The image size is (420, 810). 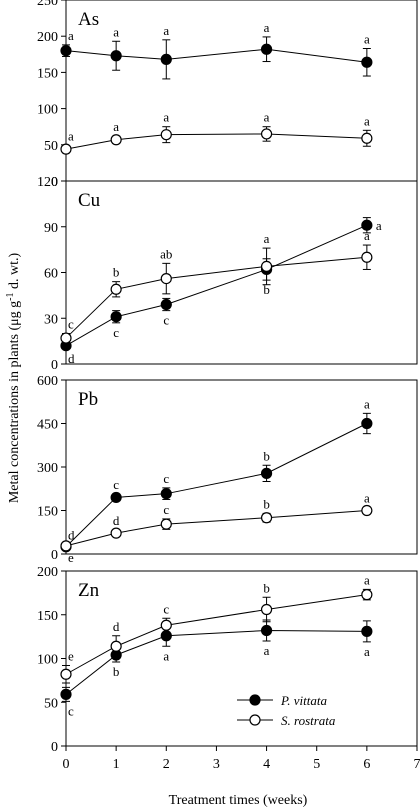 What do you see at coordinates (255, 700) in the screenshot?
I see `legend-marker-p-vittata` at bounding box center [255, 700].